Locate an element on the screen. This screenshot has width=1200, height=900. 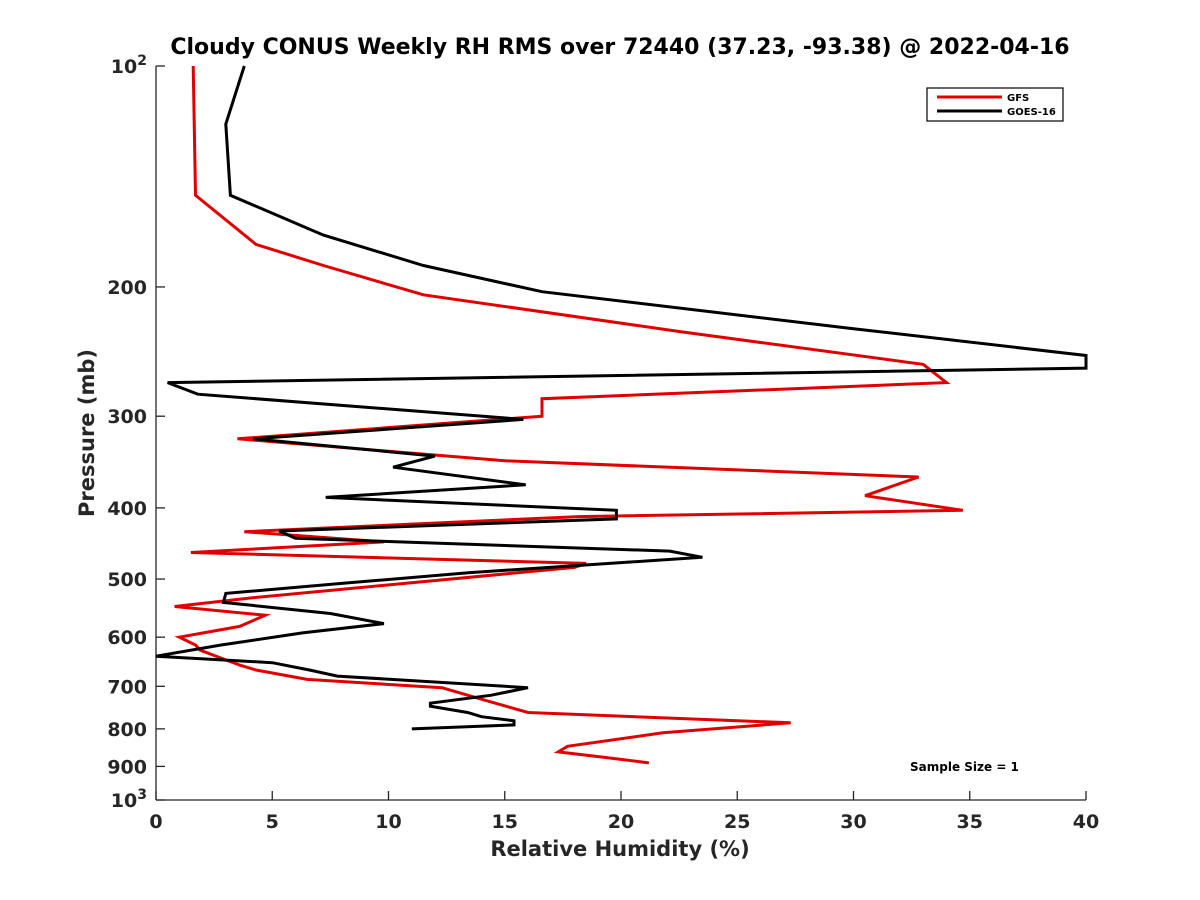
y-tick-label: 900 is located at coordinates (127, 767).